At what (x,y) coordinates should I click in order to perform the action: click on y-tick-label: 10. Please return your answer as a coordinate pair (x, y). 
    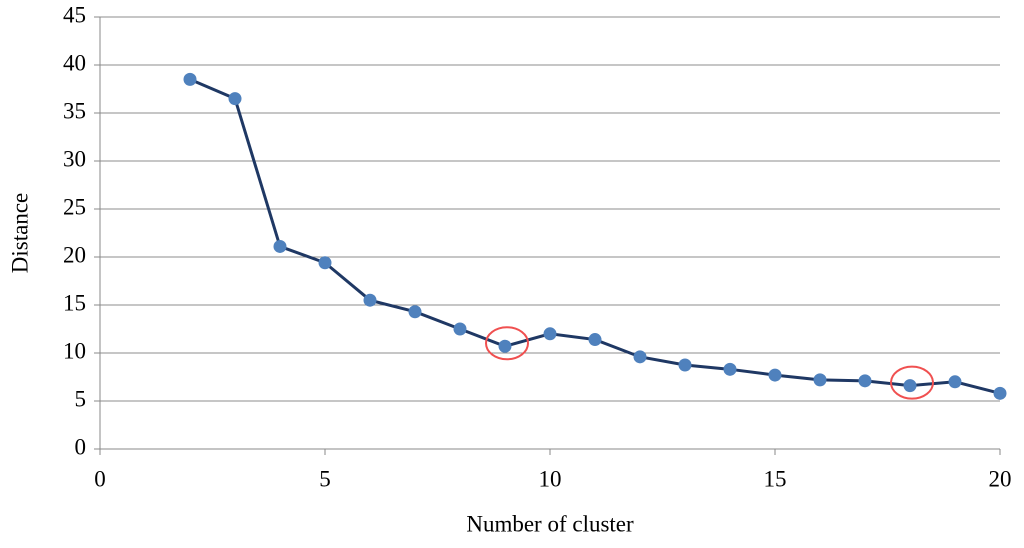
    Looking at the image, I should click on (74, 350).